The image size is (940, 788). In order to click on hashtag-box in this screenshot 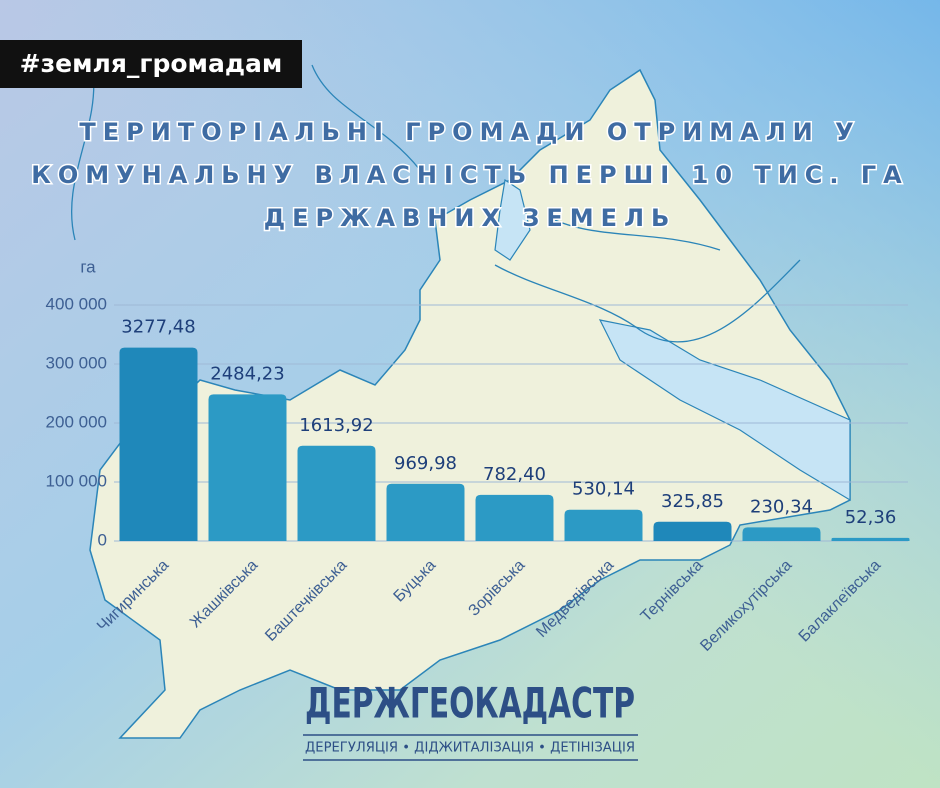, I will do `click(151, 64)`.